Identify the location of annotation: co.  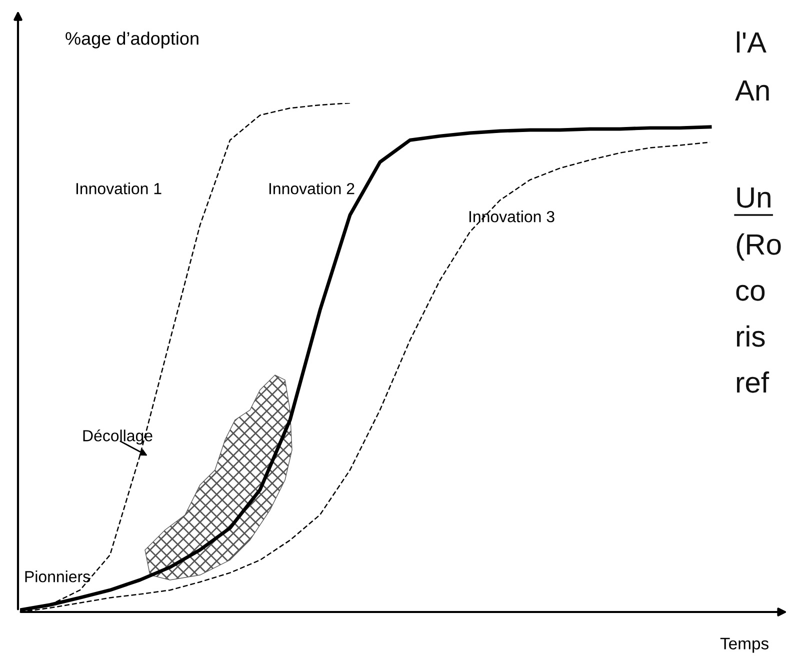
(750, 292).